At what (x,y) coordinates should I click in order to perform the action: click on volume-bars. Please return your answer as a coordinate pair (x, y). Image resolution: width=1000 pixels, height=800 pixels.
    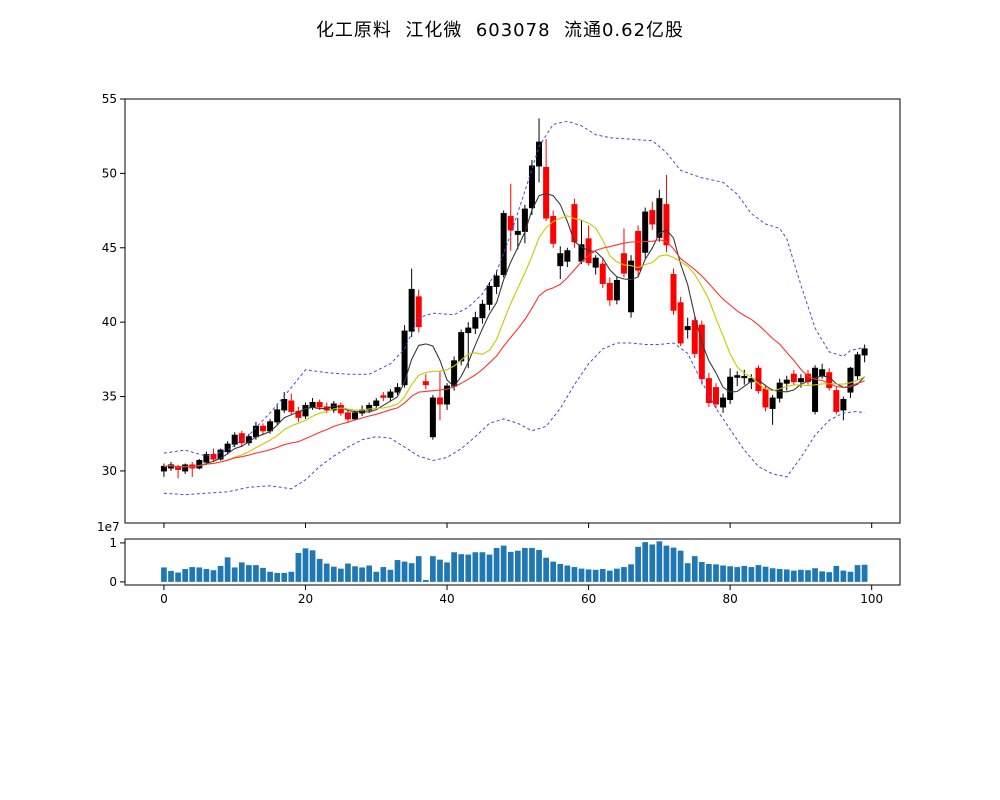
    Looking at the image, I should click on (514, 561).